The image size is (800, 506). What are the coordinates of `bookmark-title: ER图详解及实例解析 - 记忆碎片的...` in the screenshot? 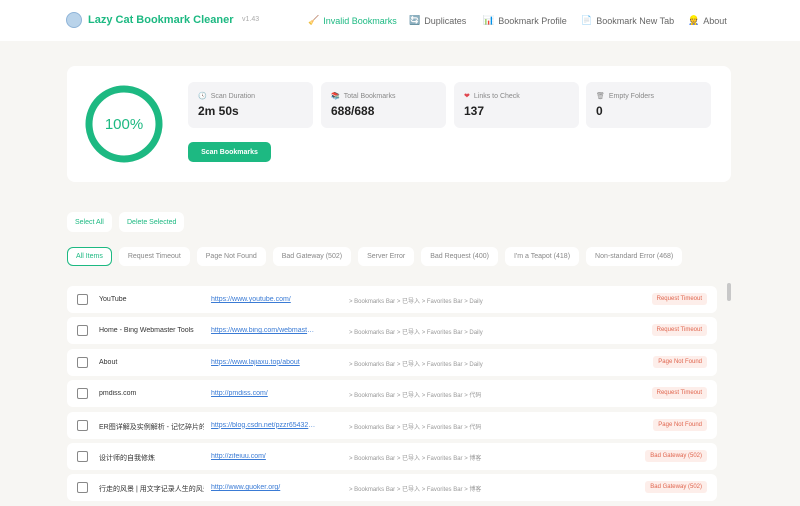 It's located at (151, 427).